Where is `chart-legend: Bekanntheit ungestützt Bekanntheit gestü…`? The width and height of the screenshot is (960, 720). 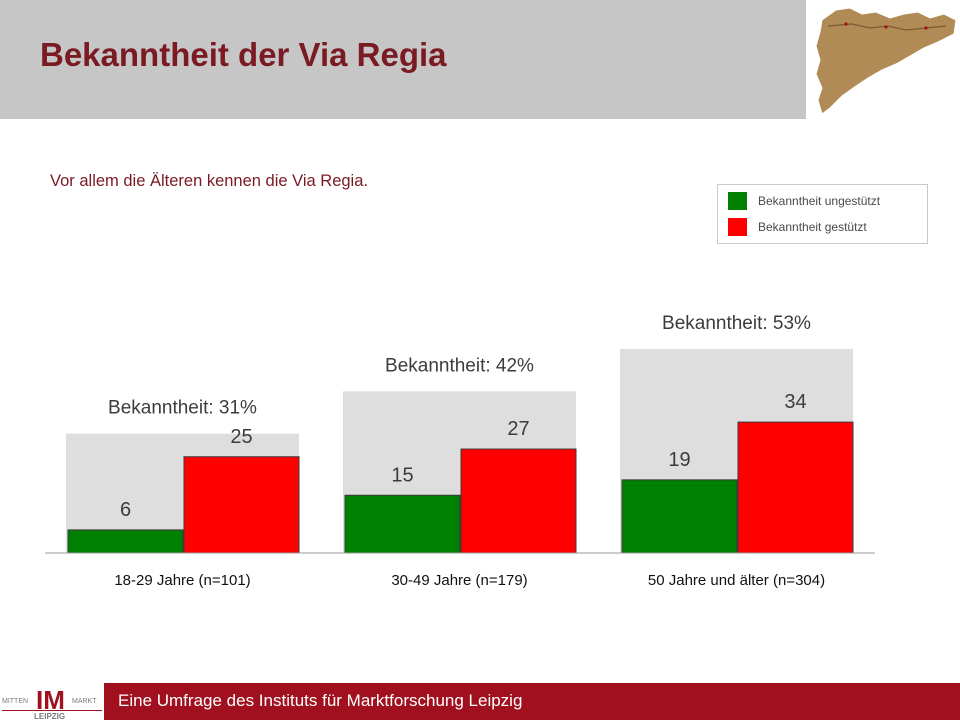 chart-legend: Bekanntheit ungestützt Bekanntheit gestü… is located at coordinates (822, 214).